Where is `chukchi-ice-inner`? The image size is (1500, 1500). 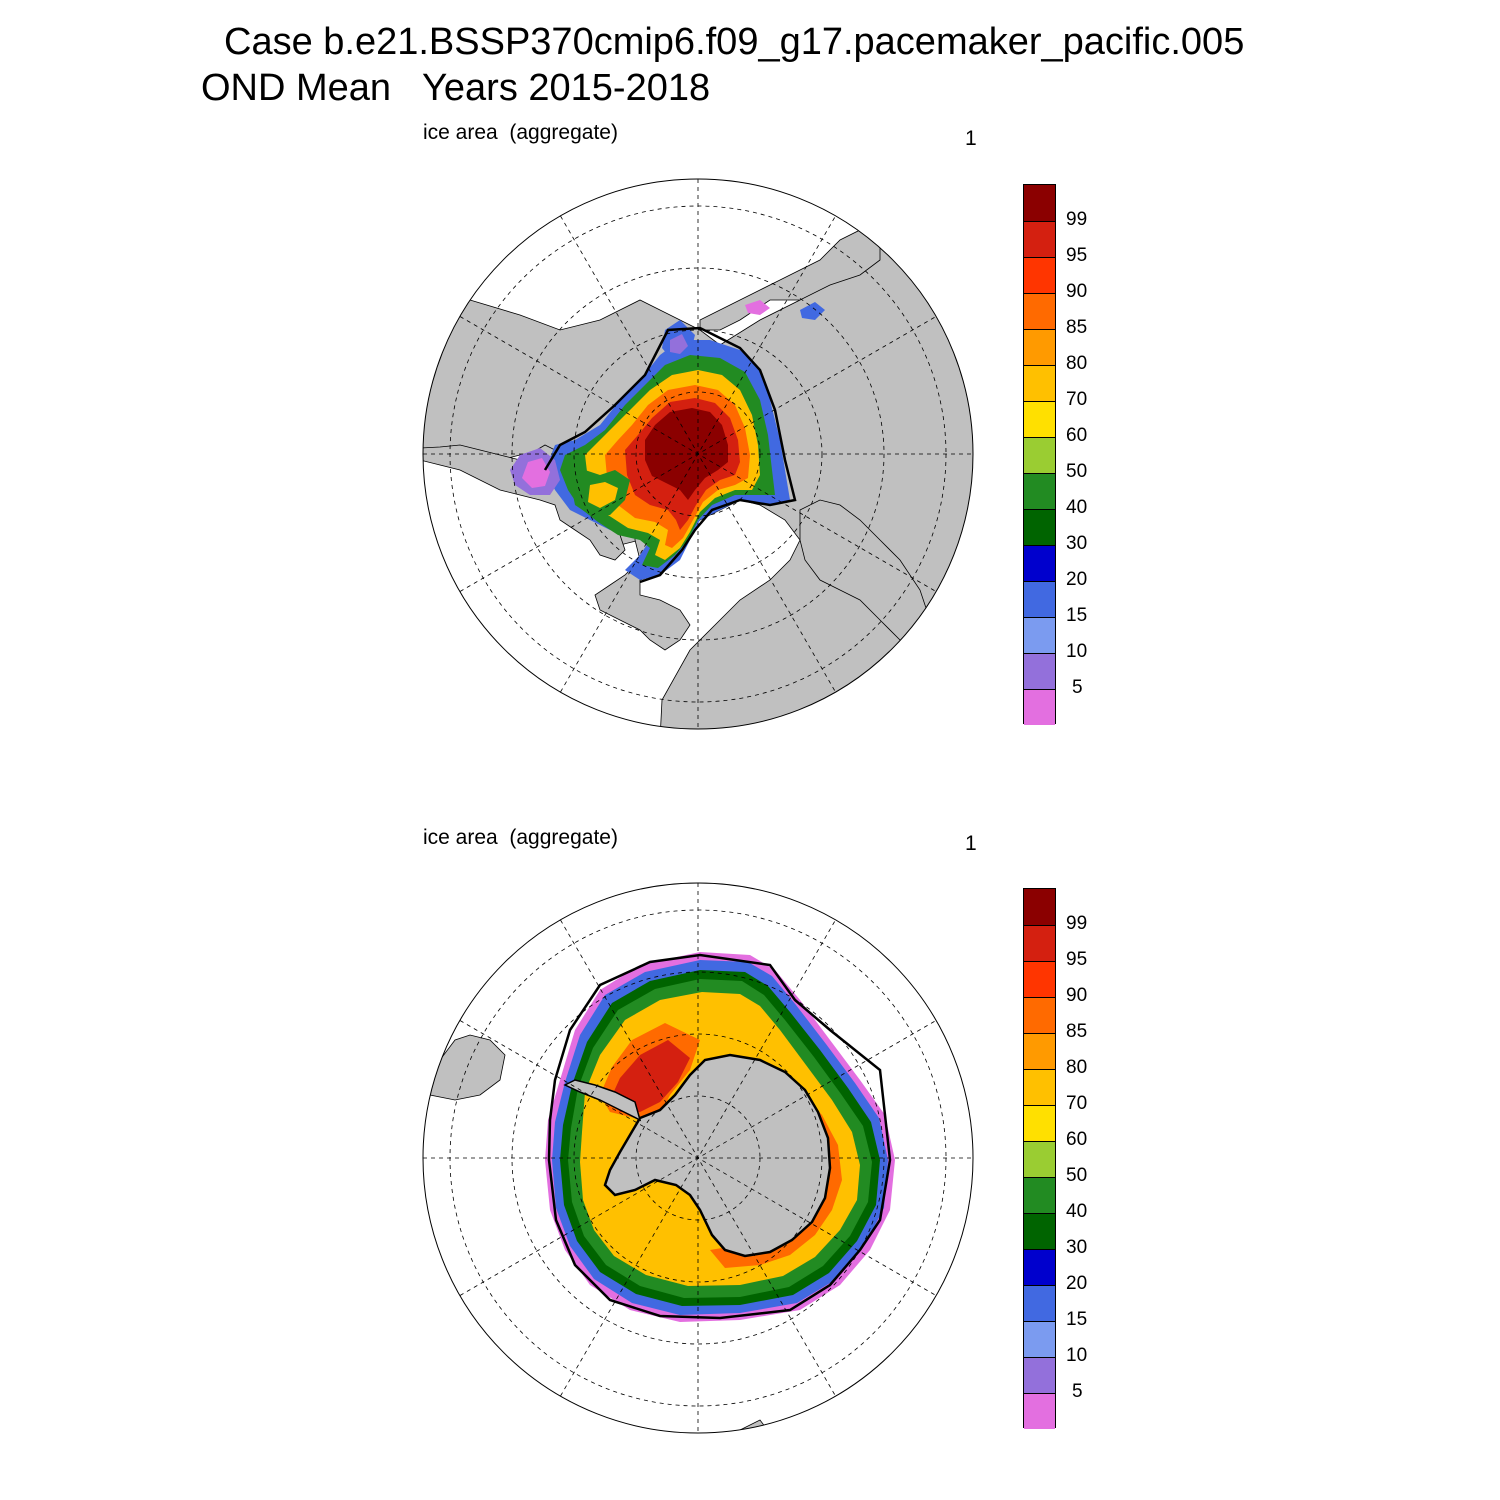 chukchi-ice-inner is located at coordinates (679, 344).